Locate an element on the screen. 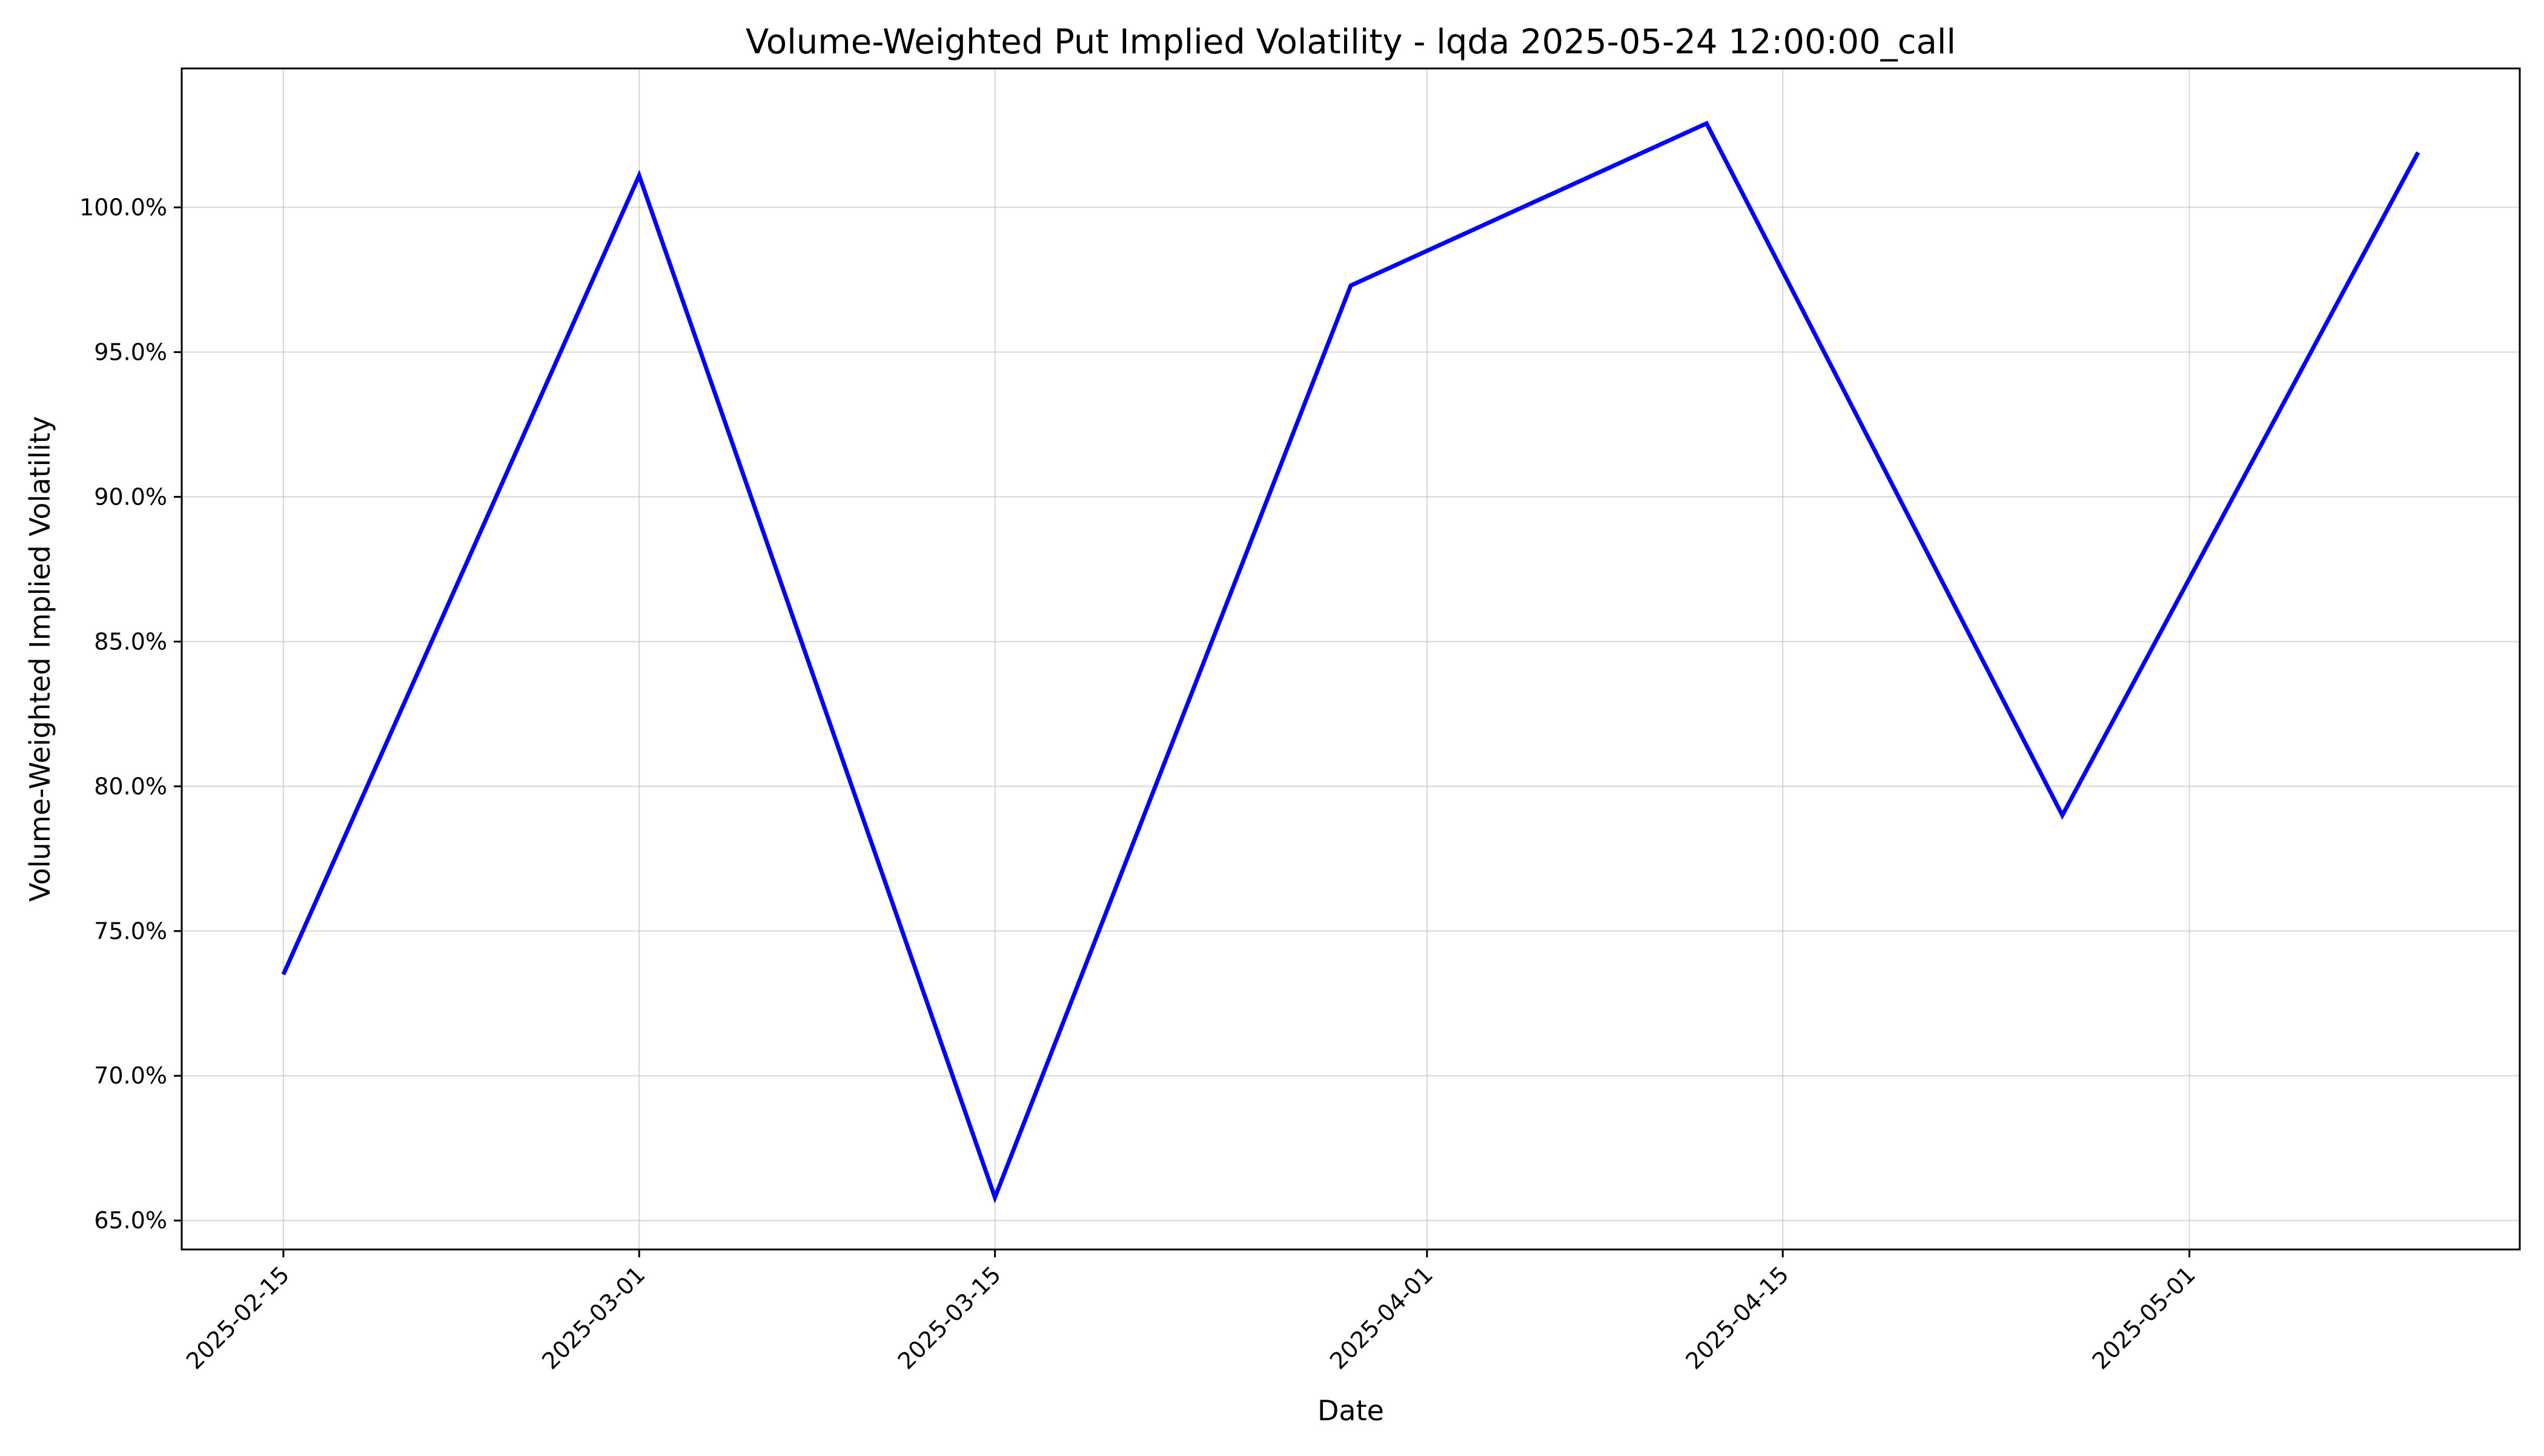 The width and height of the screenshot is (2544, 1456). y-tick-label: 75.0% is located at coordinates (130, 931).